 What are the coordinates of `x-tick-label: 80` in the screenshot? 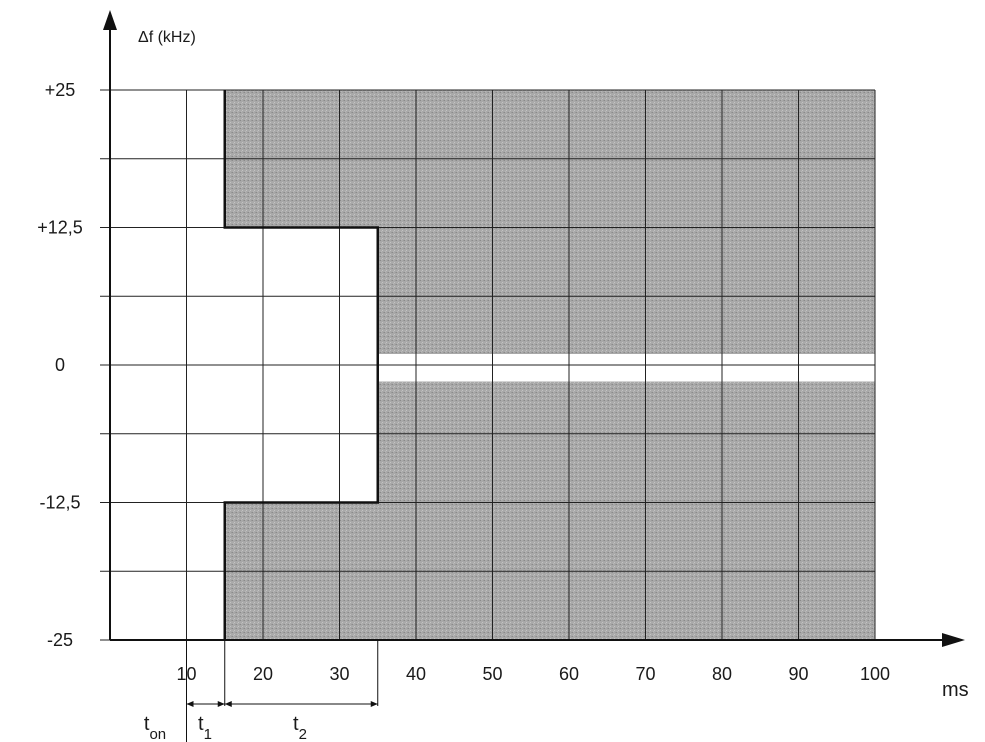 It's located at (722, 674).